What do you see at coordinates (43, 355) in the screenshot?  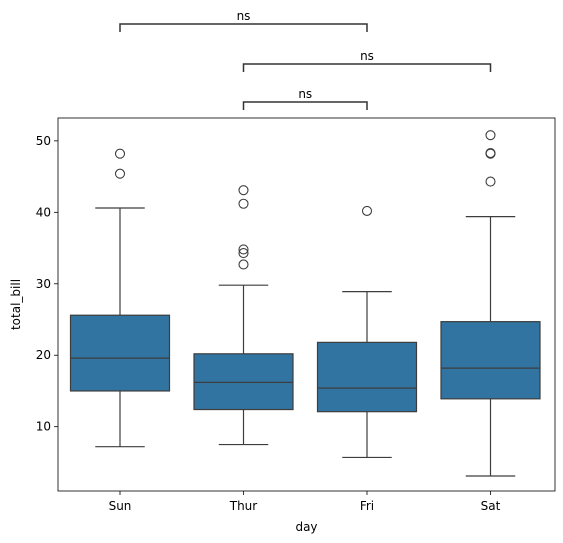 I see `y-tick-label: 20` at bounding box center [43, 355].